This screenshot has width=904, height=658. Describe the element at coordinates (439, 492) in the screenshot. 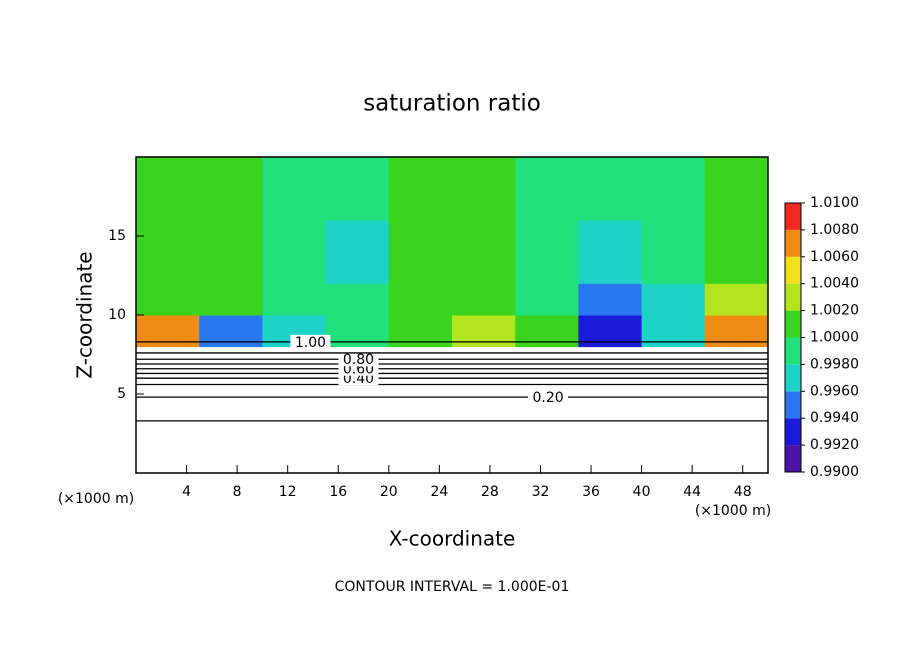

I see `x-tick-label: 24` at that location.